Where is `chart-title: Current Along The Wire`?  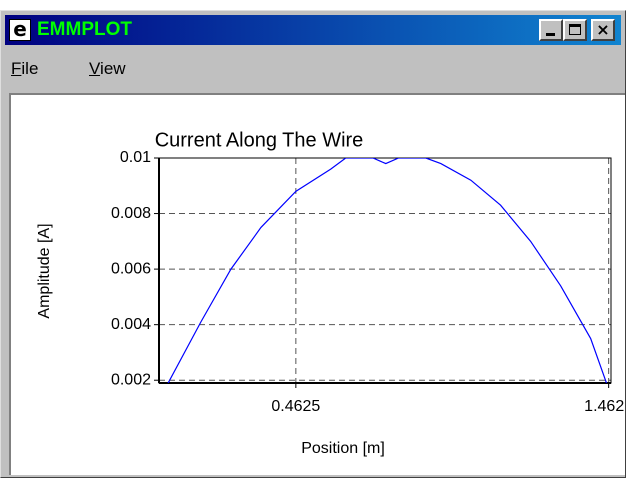 chart-title: Current Along The Wire is located at coordinates (259, 140).